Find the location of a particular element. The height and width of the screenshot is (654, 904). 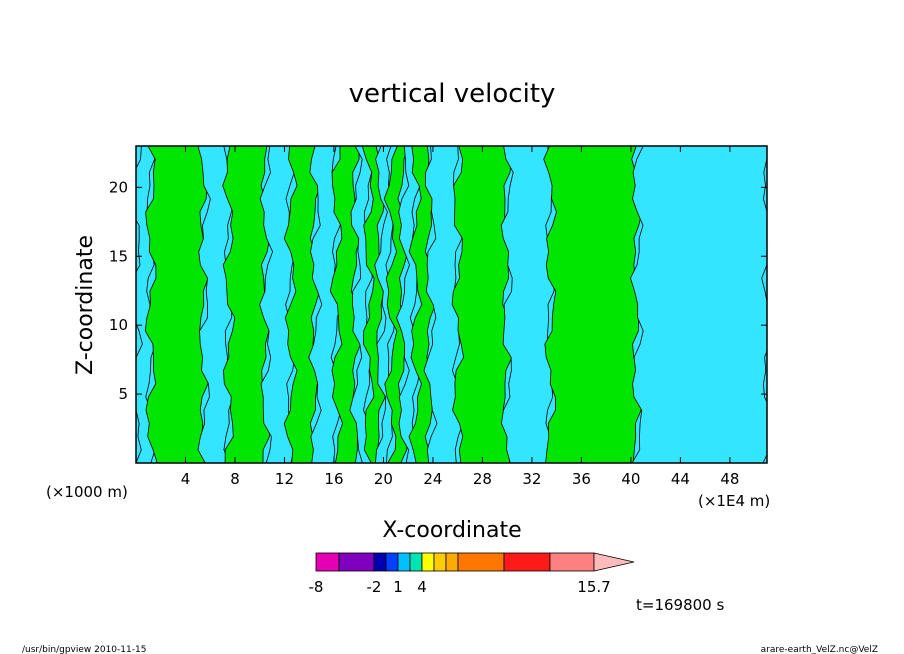

colorbar-tick-labels: -8 -2 1 4 15.7 is located at coordinates (460, 587).